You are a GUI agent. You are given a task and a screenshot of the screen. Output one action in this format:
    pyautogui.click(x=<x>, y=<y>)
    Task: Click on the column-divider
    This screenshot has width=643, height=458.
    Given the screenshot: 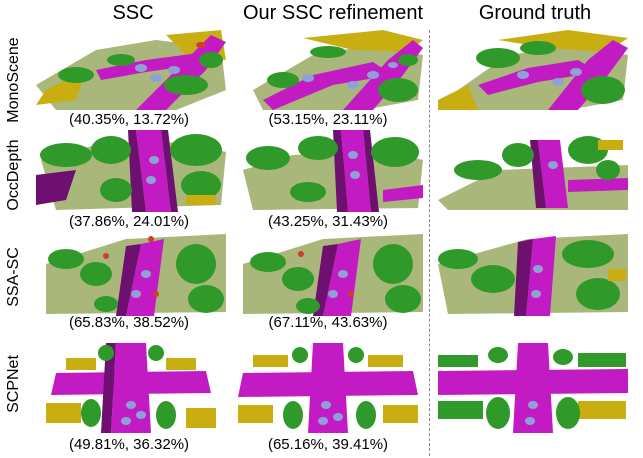 What is the action you would take?
    pyautogui.click(x=429, y=243)
    